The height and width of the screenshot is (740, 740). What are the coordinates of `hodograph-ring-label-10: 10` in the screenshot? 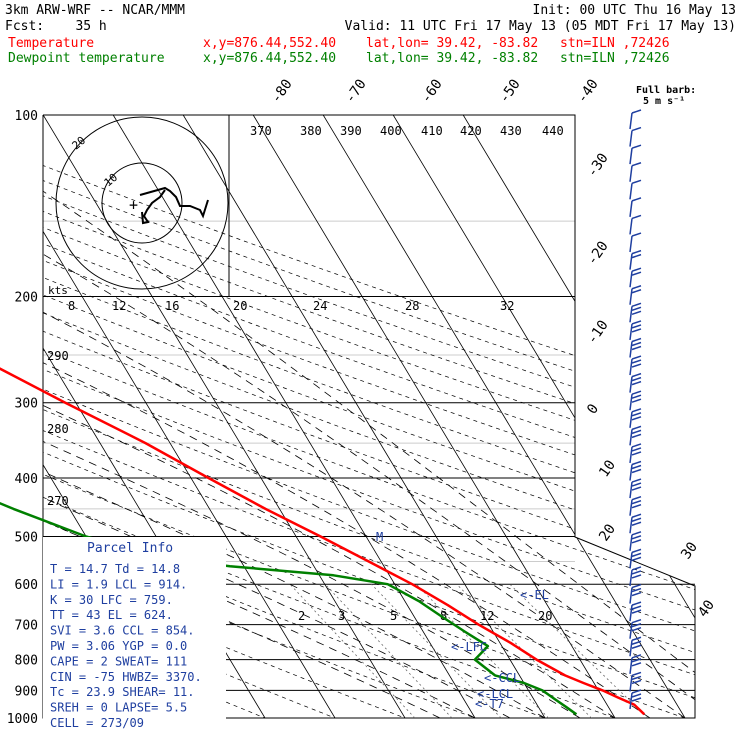 It's located at (111, 180).